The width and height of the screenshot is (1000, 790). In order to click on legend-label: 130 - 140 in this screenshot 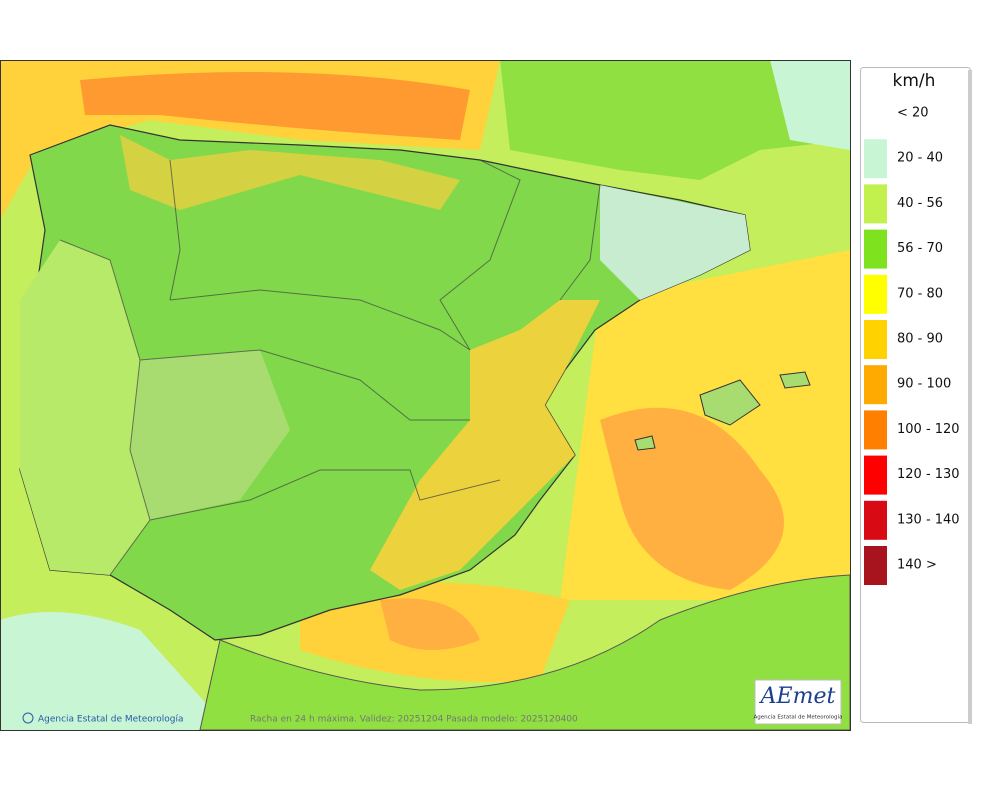, I will do `click(928, 519)`.